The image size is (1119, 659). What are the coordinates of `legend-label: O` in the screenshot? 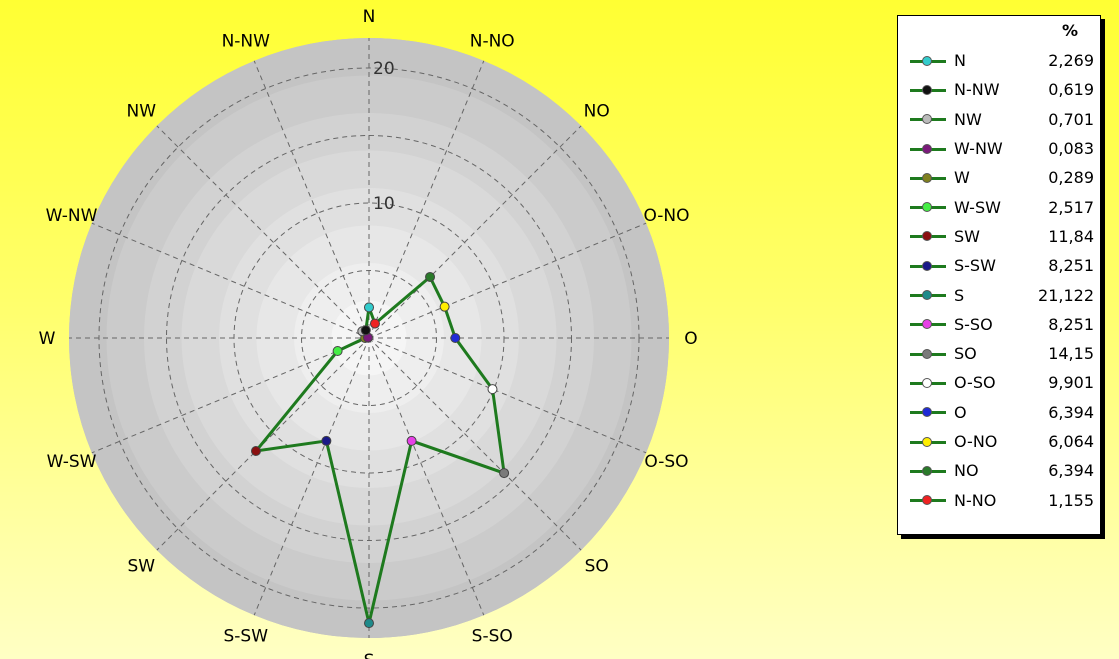 It's located at (960, 412).